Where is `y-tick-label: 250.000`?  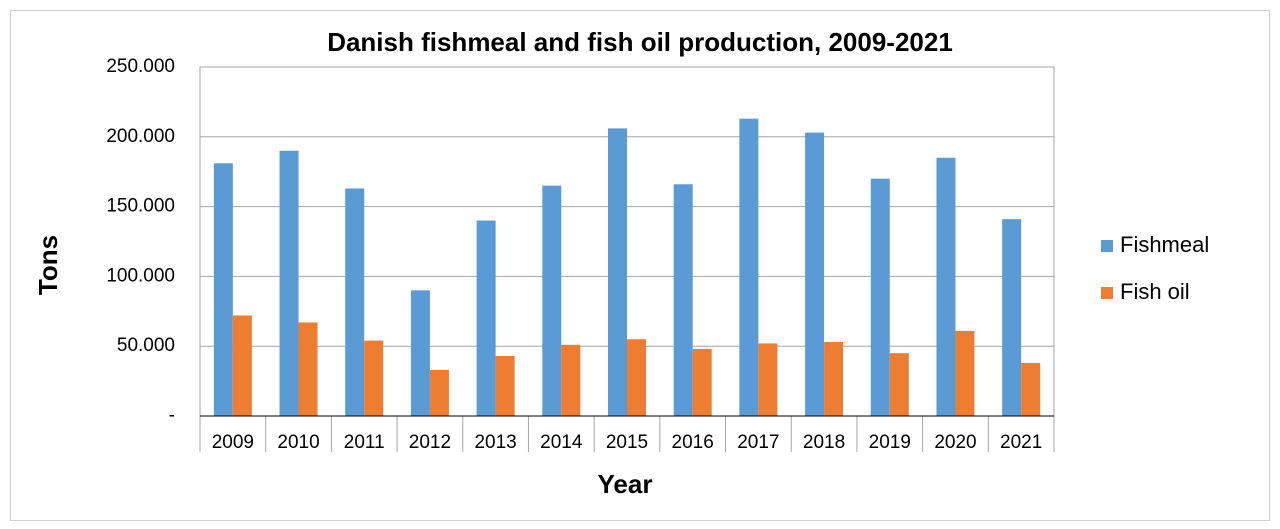 y-tick-label: 250.000 is located at coordinates (140, 66).